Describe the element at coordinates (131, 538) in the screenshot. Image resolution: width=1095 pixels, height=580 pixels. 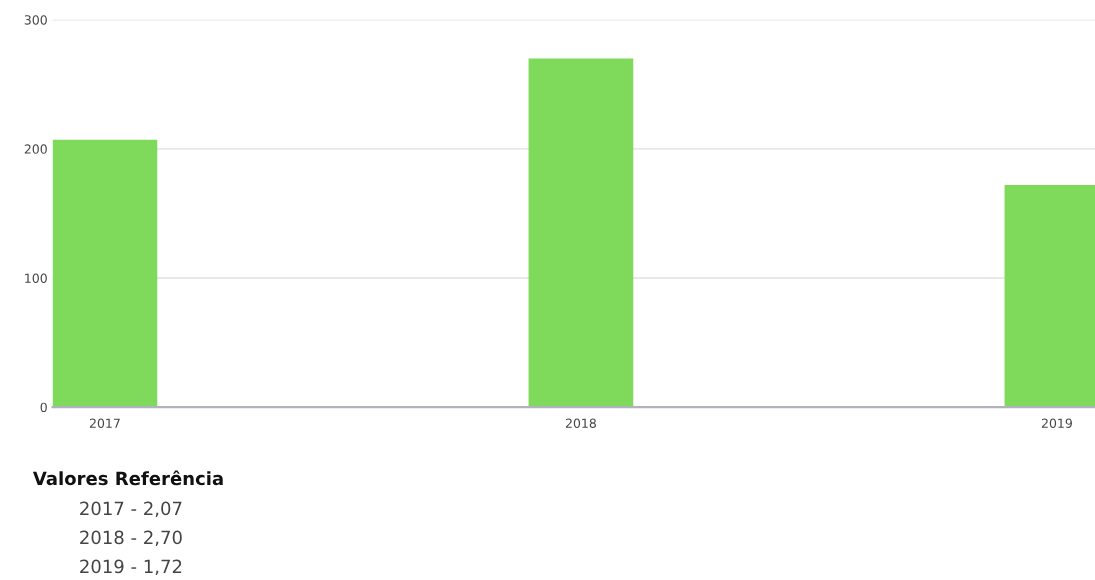
I see `text: 2018 - 2,70` at that location.